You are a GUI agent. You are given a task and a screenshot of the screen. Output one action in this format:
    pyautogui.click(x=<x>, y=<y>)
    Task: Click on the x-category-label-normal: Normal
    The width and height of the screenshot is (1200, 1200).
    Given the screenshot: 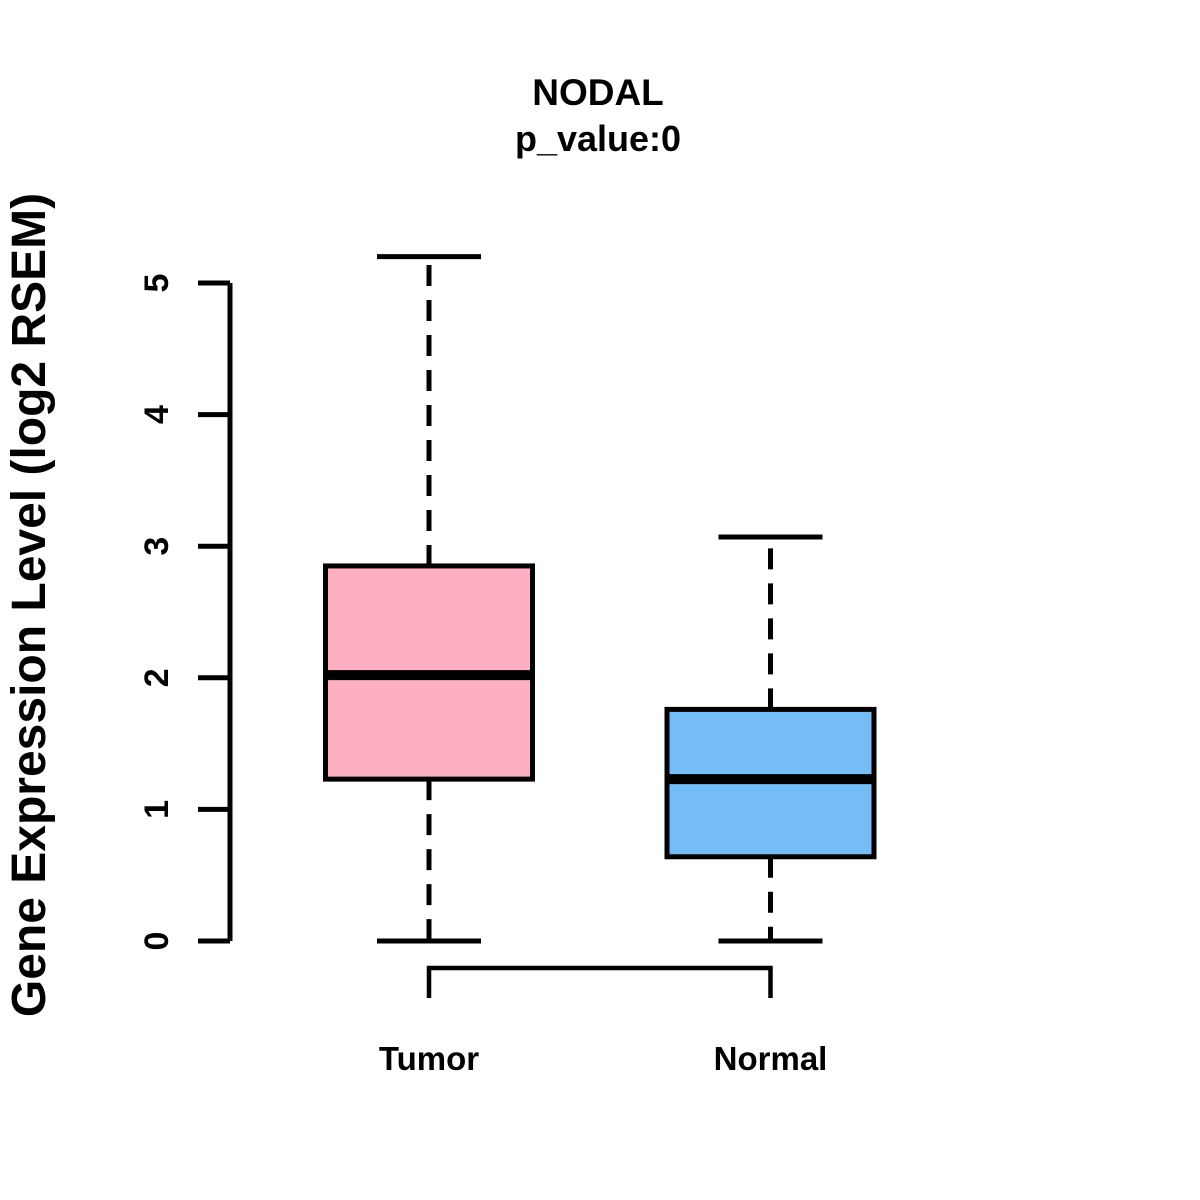 What is the action you would take?
    pyautogui.click(x=771, y=1058)
    